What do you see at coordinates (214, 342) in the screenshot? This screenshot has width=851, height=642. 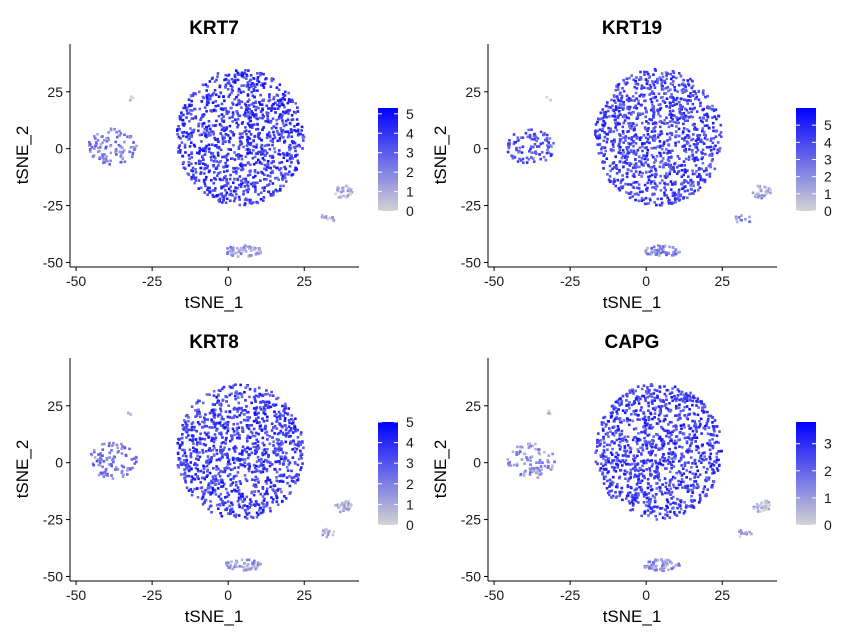 I see `panel-title: KRT8` at bounding box center [214, 342].